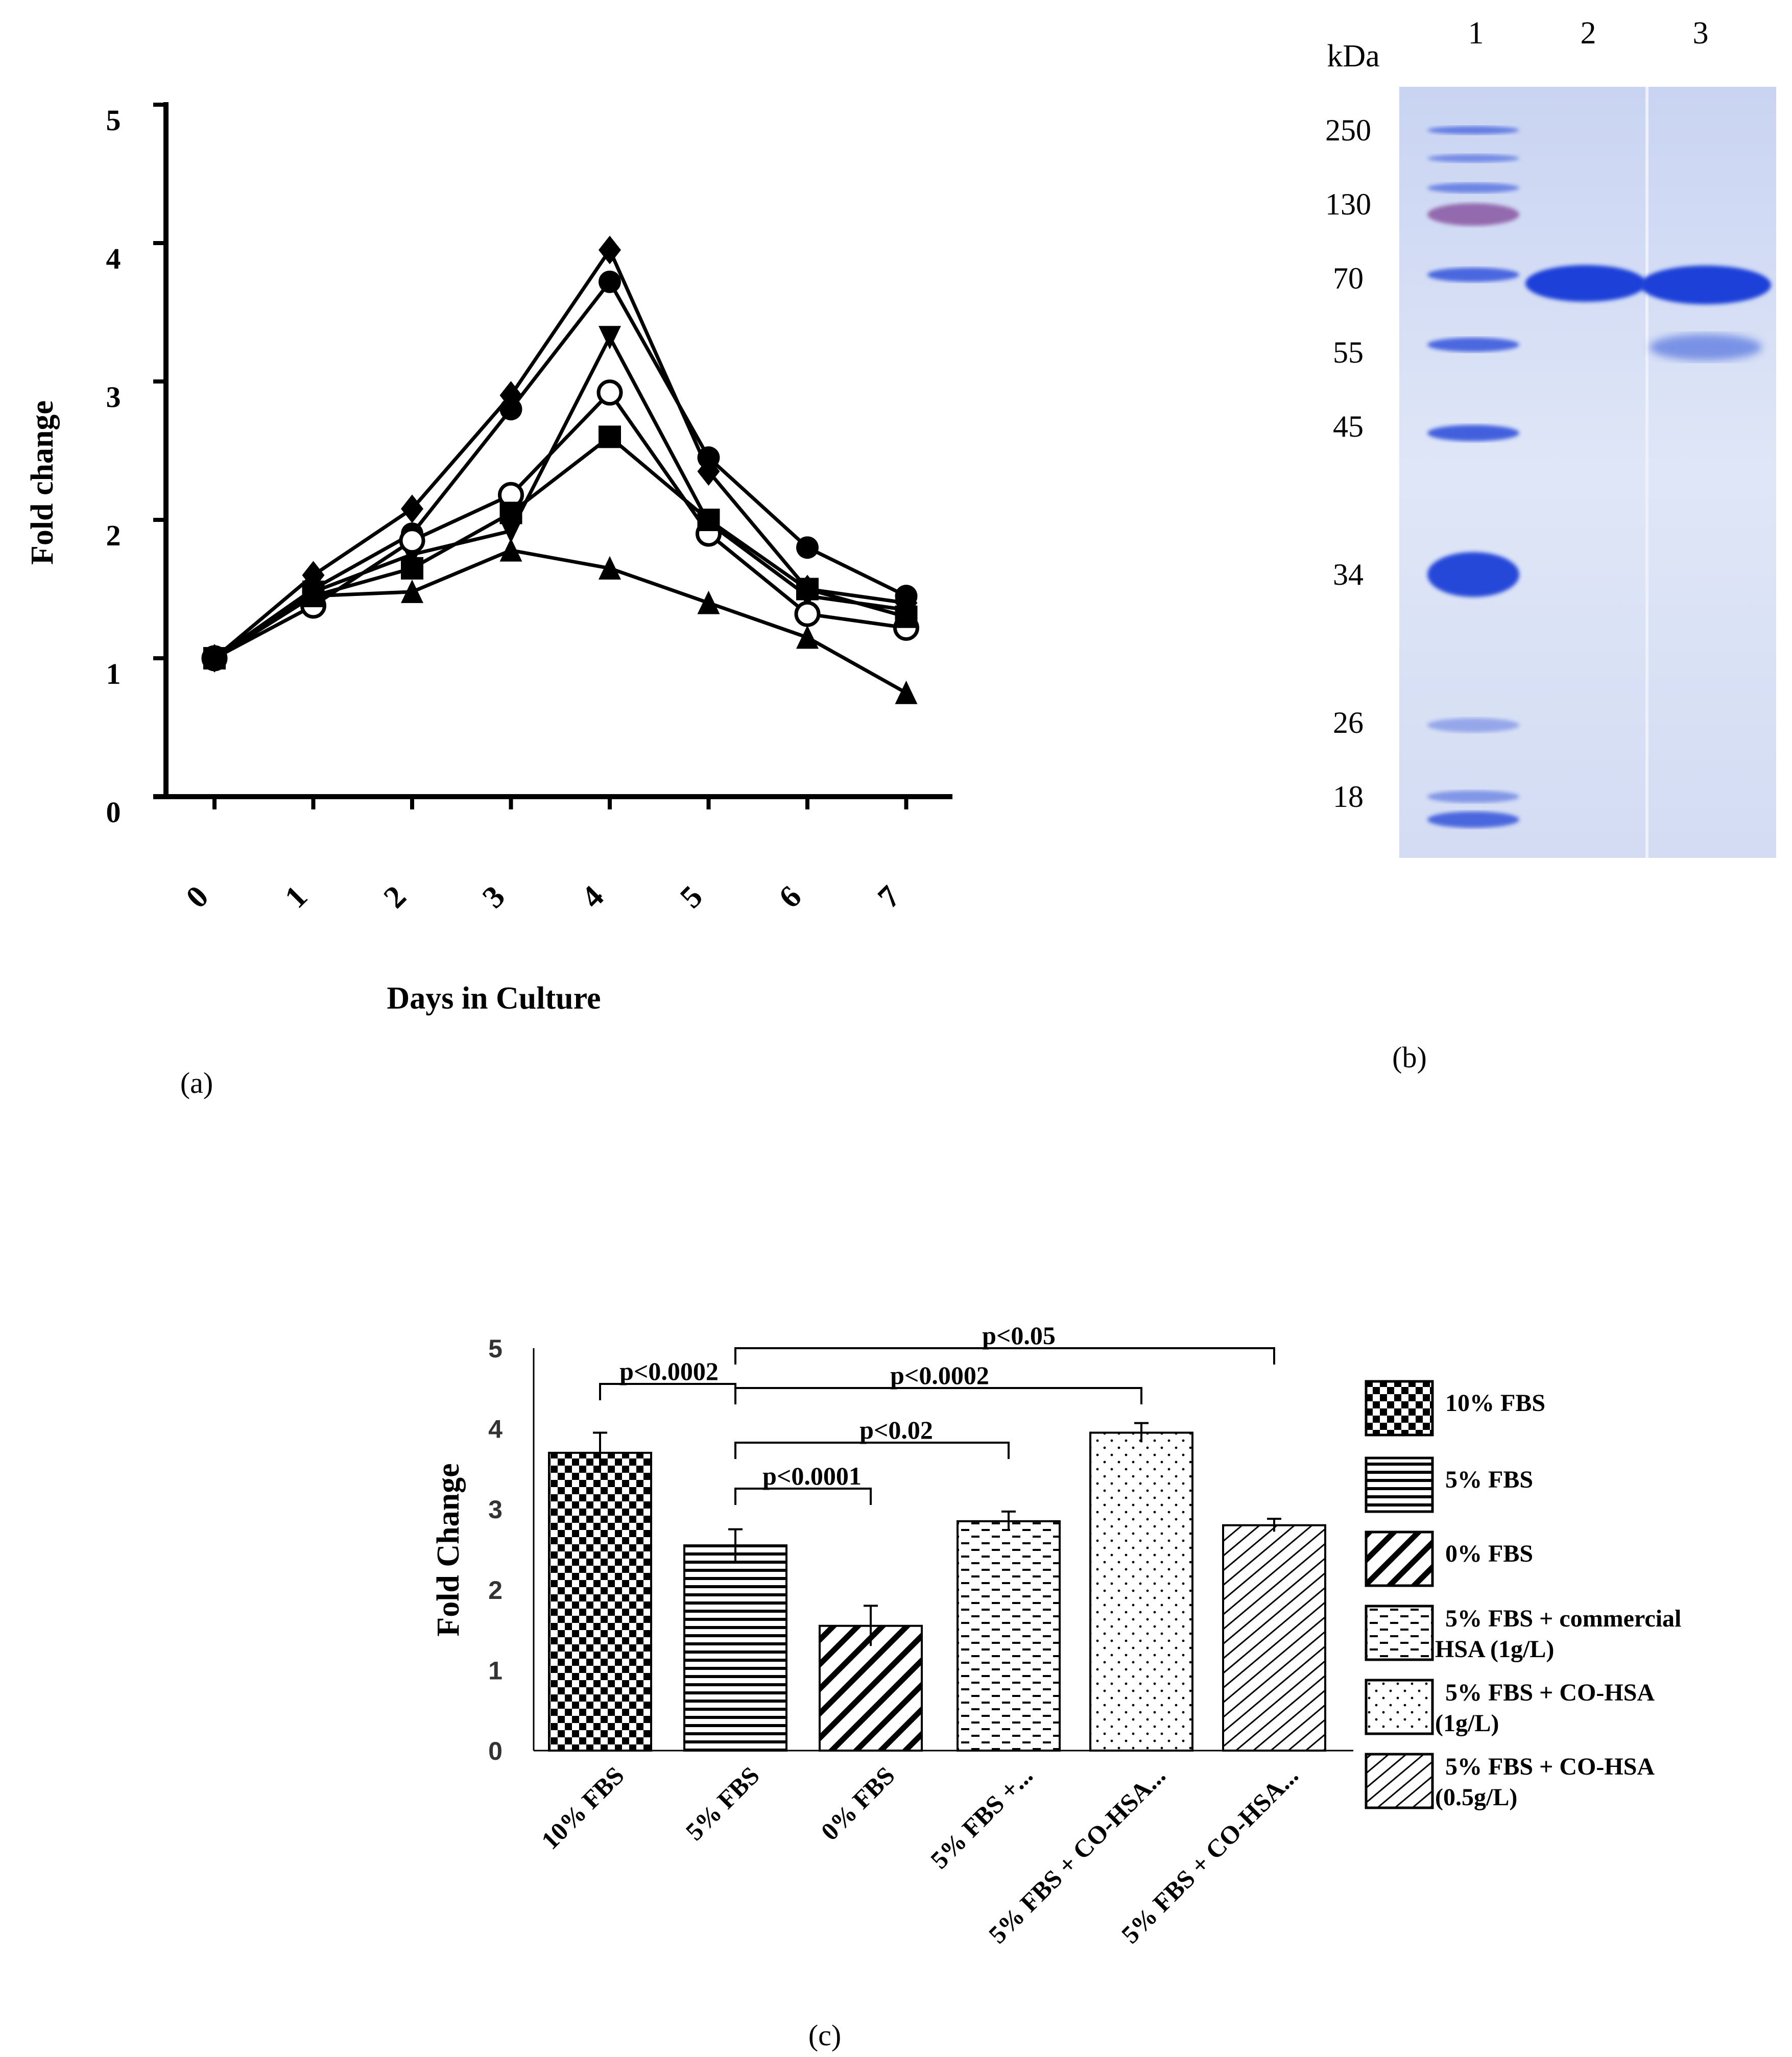  Describe the element at coordinates (691, 897) in the screenshot. I see `x-tick-label-a: 5` at that location.